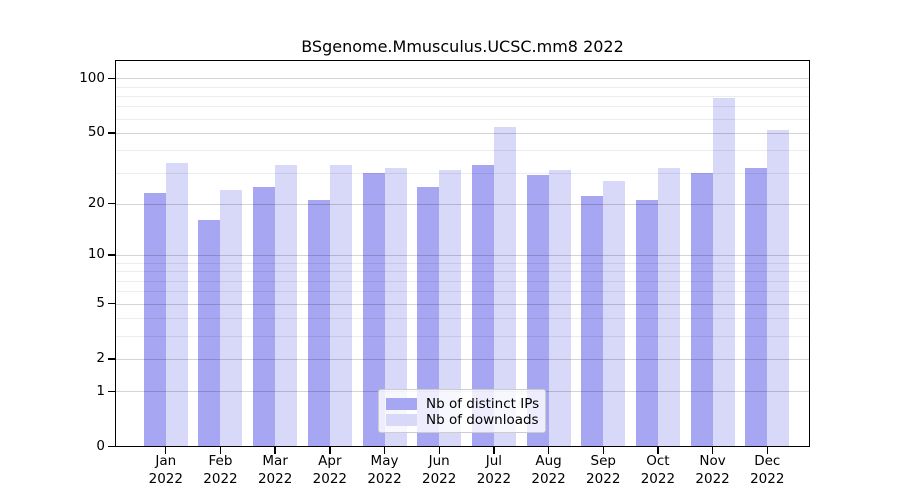 The image size is (900, 500). What do you see at coordinates (756, 307) in the screenshot?
I see `bar-ips-dec` at bounding box center [756, 307].